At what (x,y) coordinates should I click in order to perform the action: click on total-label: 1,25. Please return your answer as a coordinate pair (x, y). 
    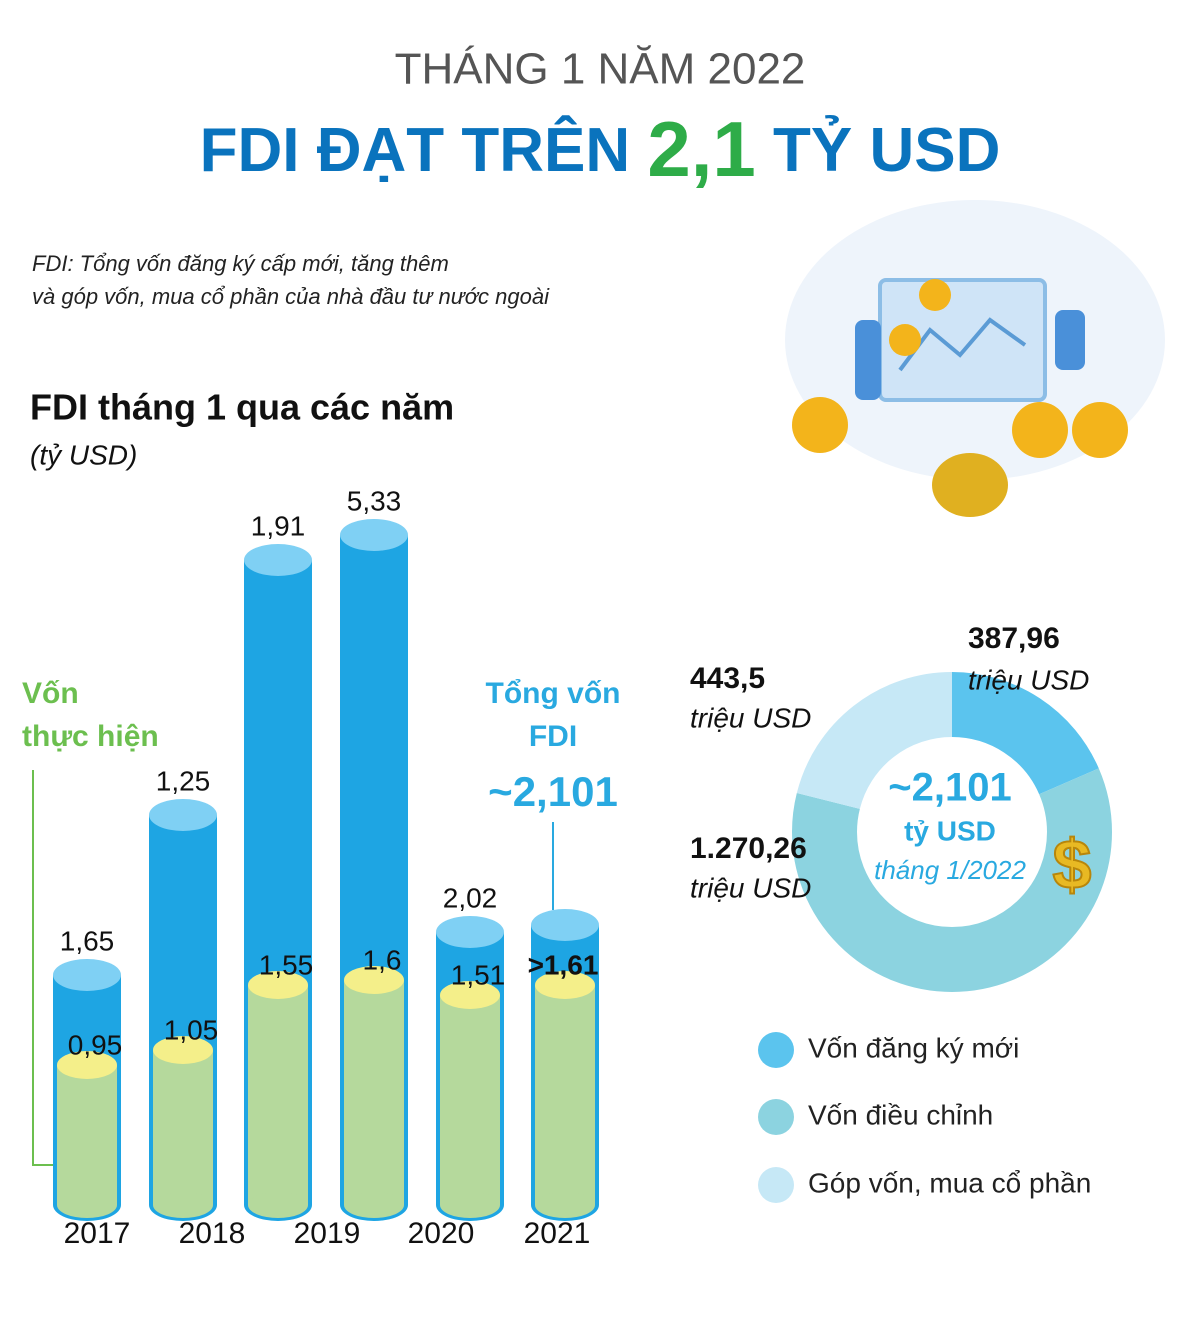
    Looking at the image, I should click on (183, 780).